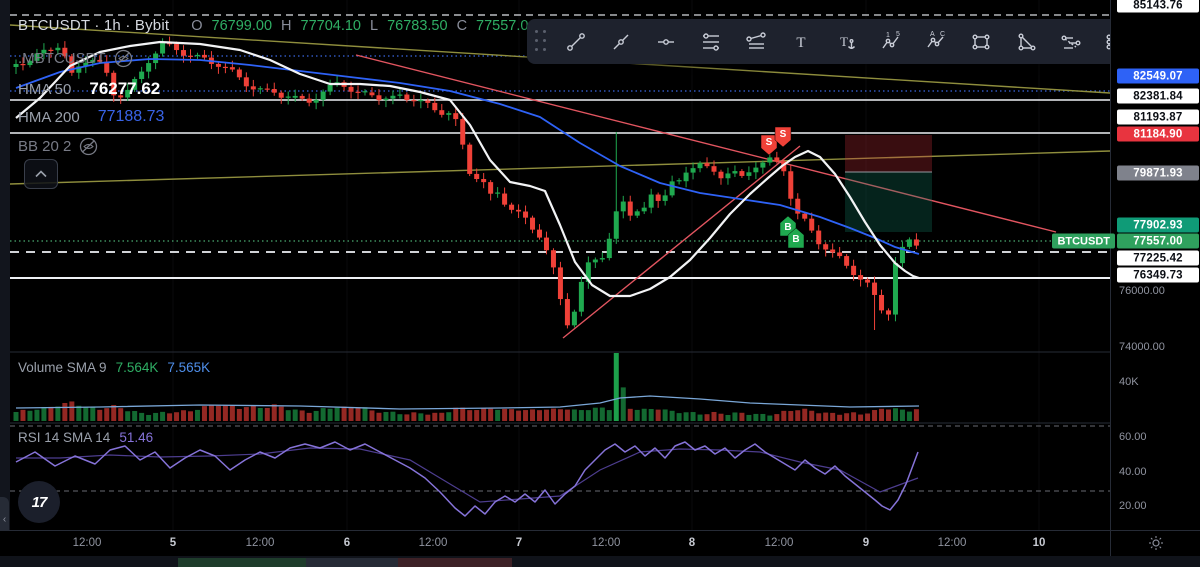 The image size is (1200, 567). I want to click on tool-projection-button, so click(1070, 42).